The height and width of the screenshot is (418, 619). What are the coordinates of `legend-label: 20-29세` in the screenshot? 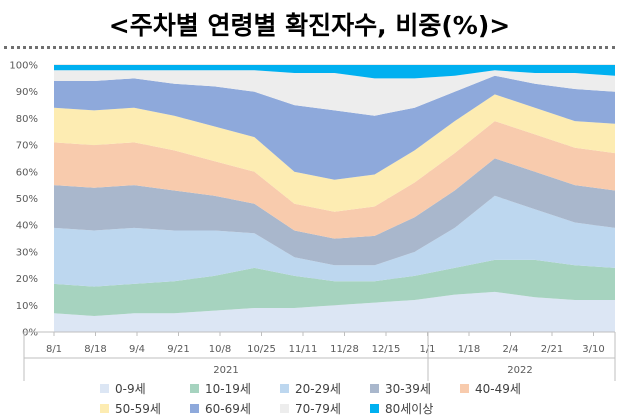 It's located at (318, 389).